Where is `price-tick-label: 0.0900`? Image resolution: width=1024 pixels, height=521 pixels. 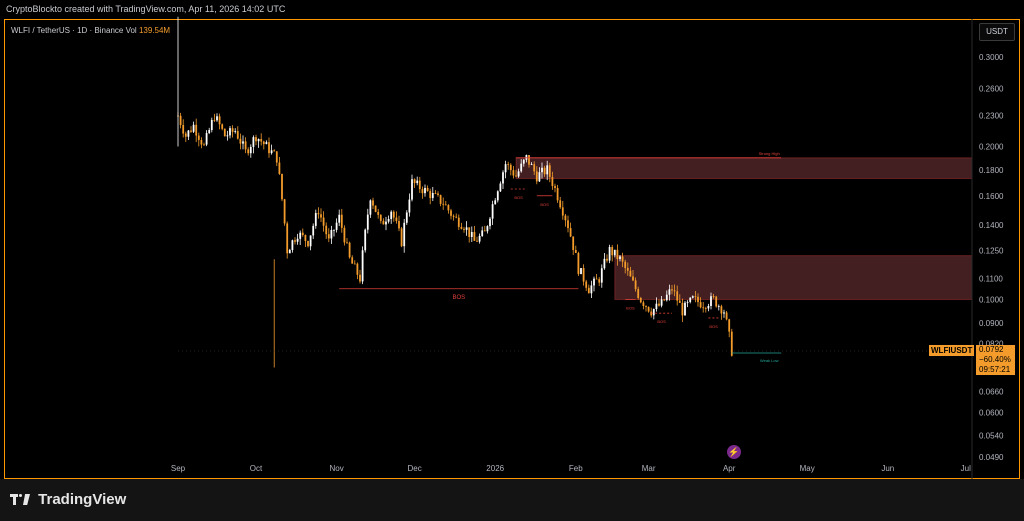 price-tick-label: 0.0900 is located at coordinates (991, 323).